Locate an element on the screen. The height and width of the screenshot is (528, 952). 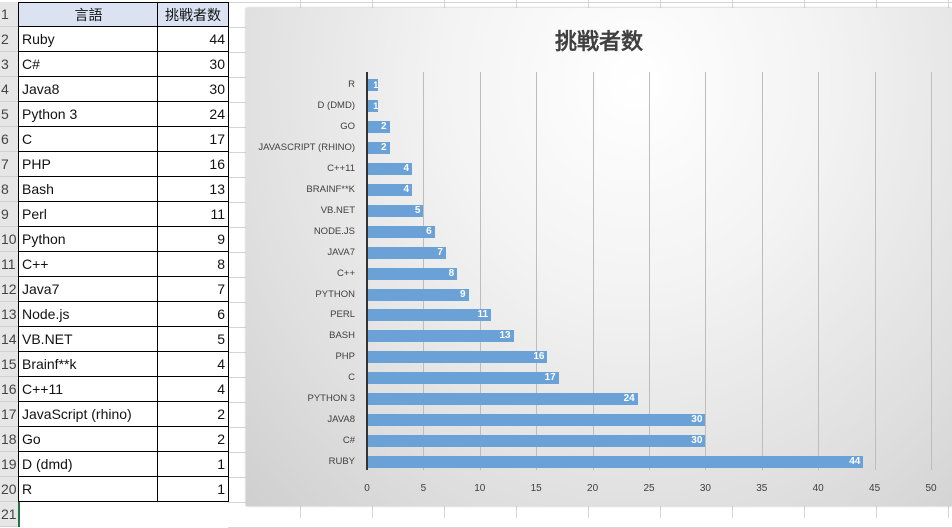
cell-language: JavaScript (rhino) is located at coordinates (88, 414).